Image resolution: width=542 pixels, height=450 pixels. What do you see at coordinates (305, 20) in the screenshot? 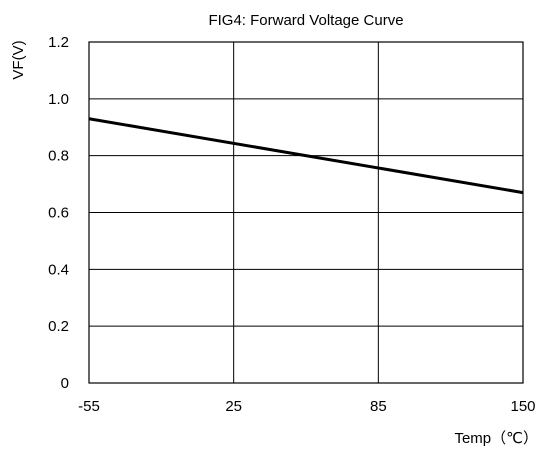
I see `chart-title: FIG4: Forward Voltage Curve` at bounding box center [305, 20].